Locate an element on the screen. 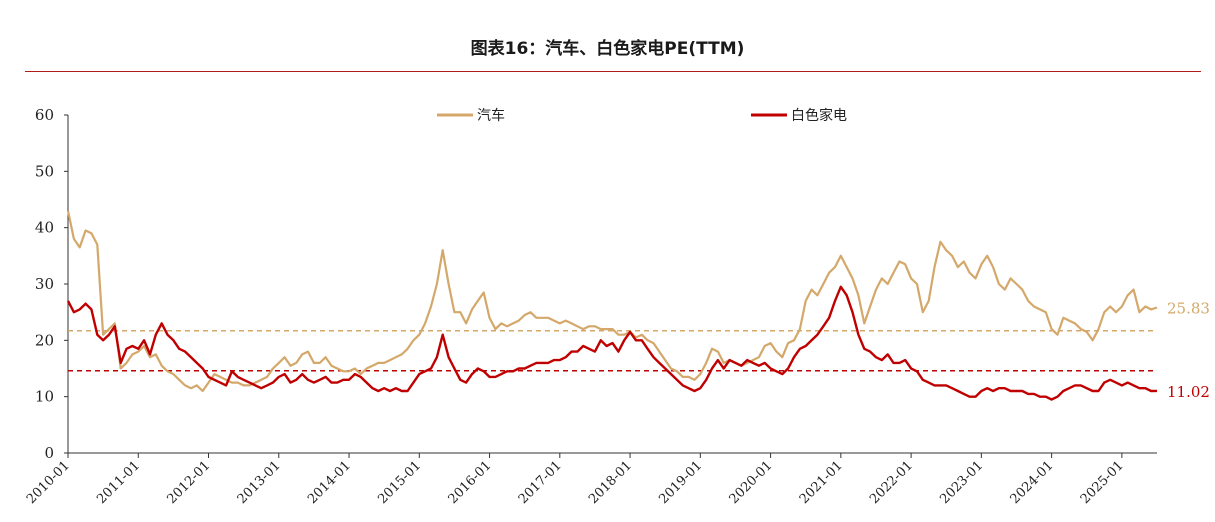 The image size is (1215, 522). legend: 汽车 白色家电 is located at coordinates (642, 115).